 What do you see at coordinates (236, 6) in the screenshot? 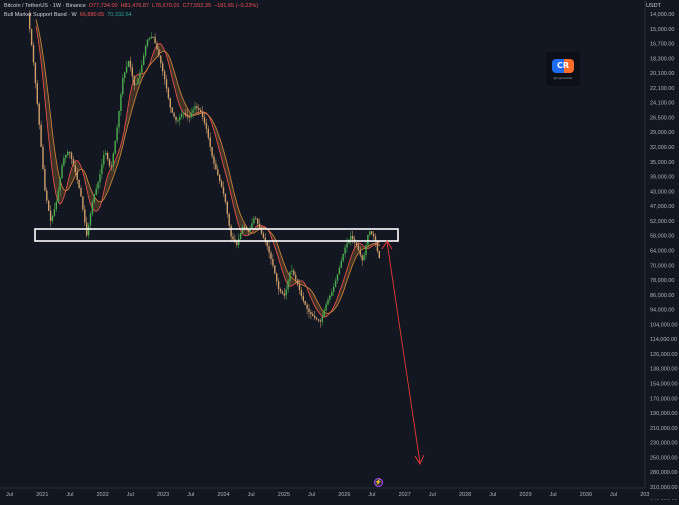
I see `change-value: −181.65 (−0.23%)` at bounding box center [236, 6].